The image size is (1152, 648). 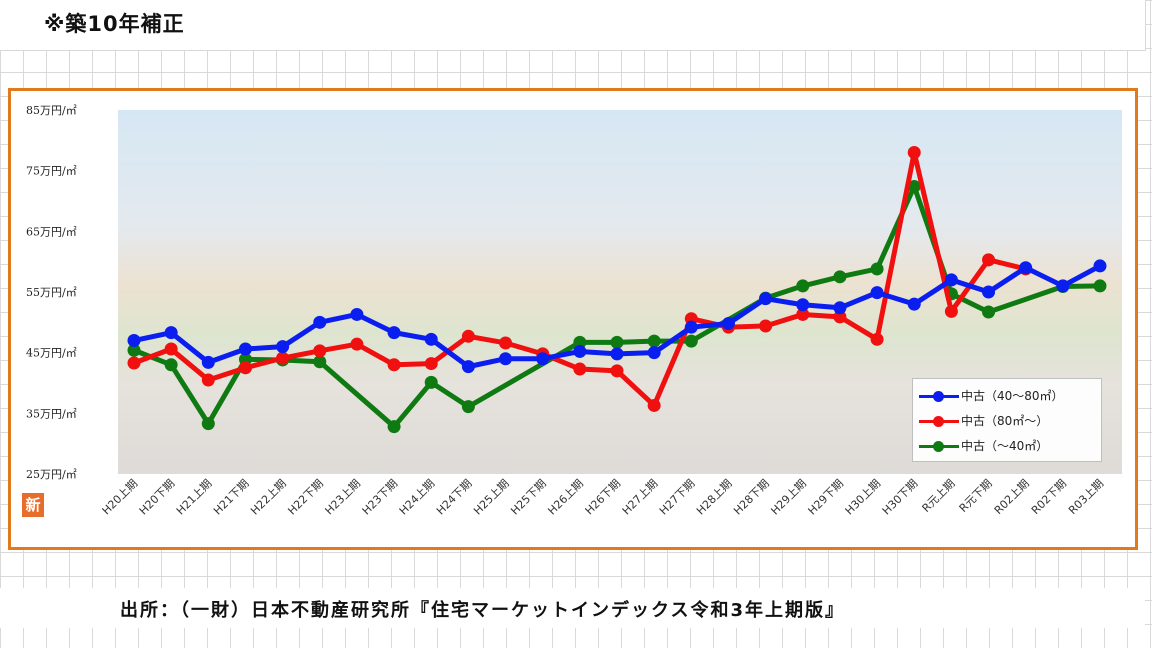 I want to click on x-tick-label: H25下期, so click(x=528, y=497).